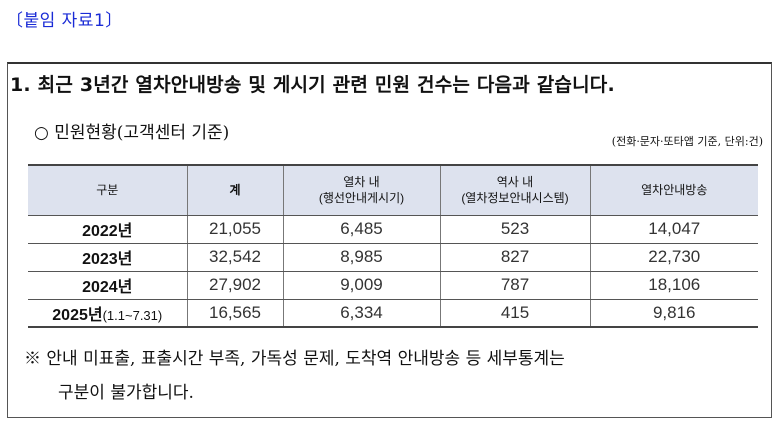 The height and width of the screenshot is (426, 779). I want to click on cell-station: 415, so click(514, 313).